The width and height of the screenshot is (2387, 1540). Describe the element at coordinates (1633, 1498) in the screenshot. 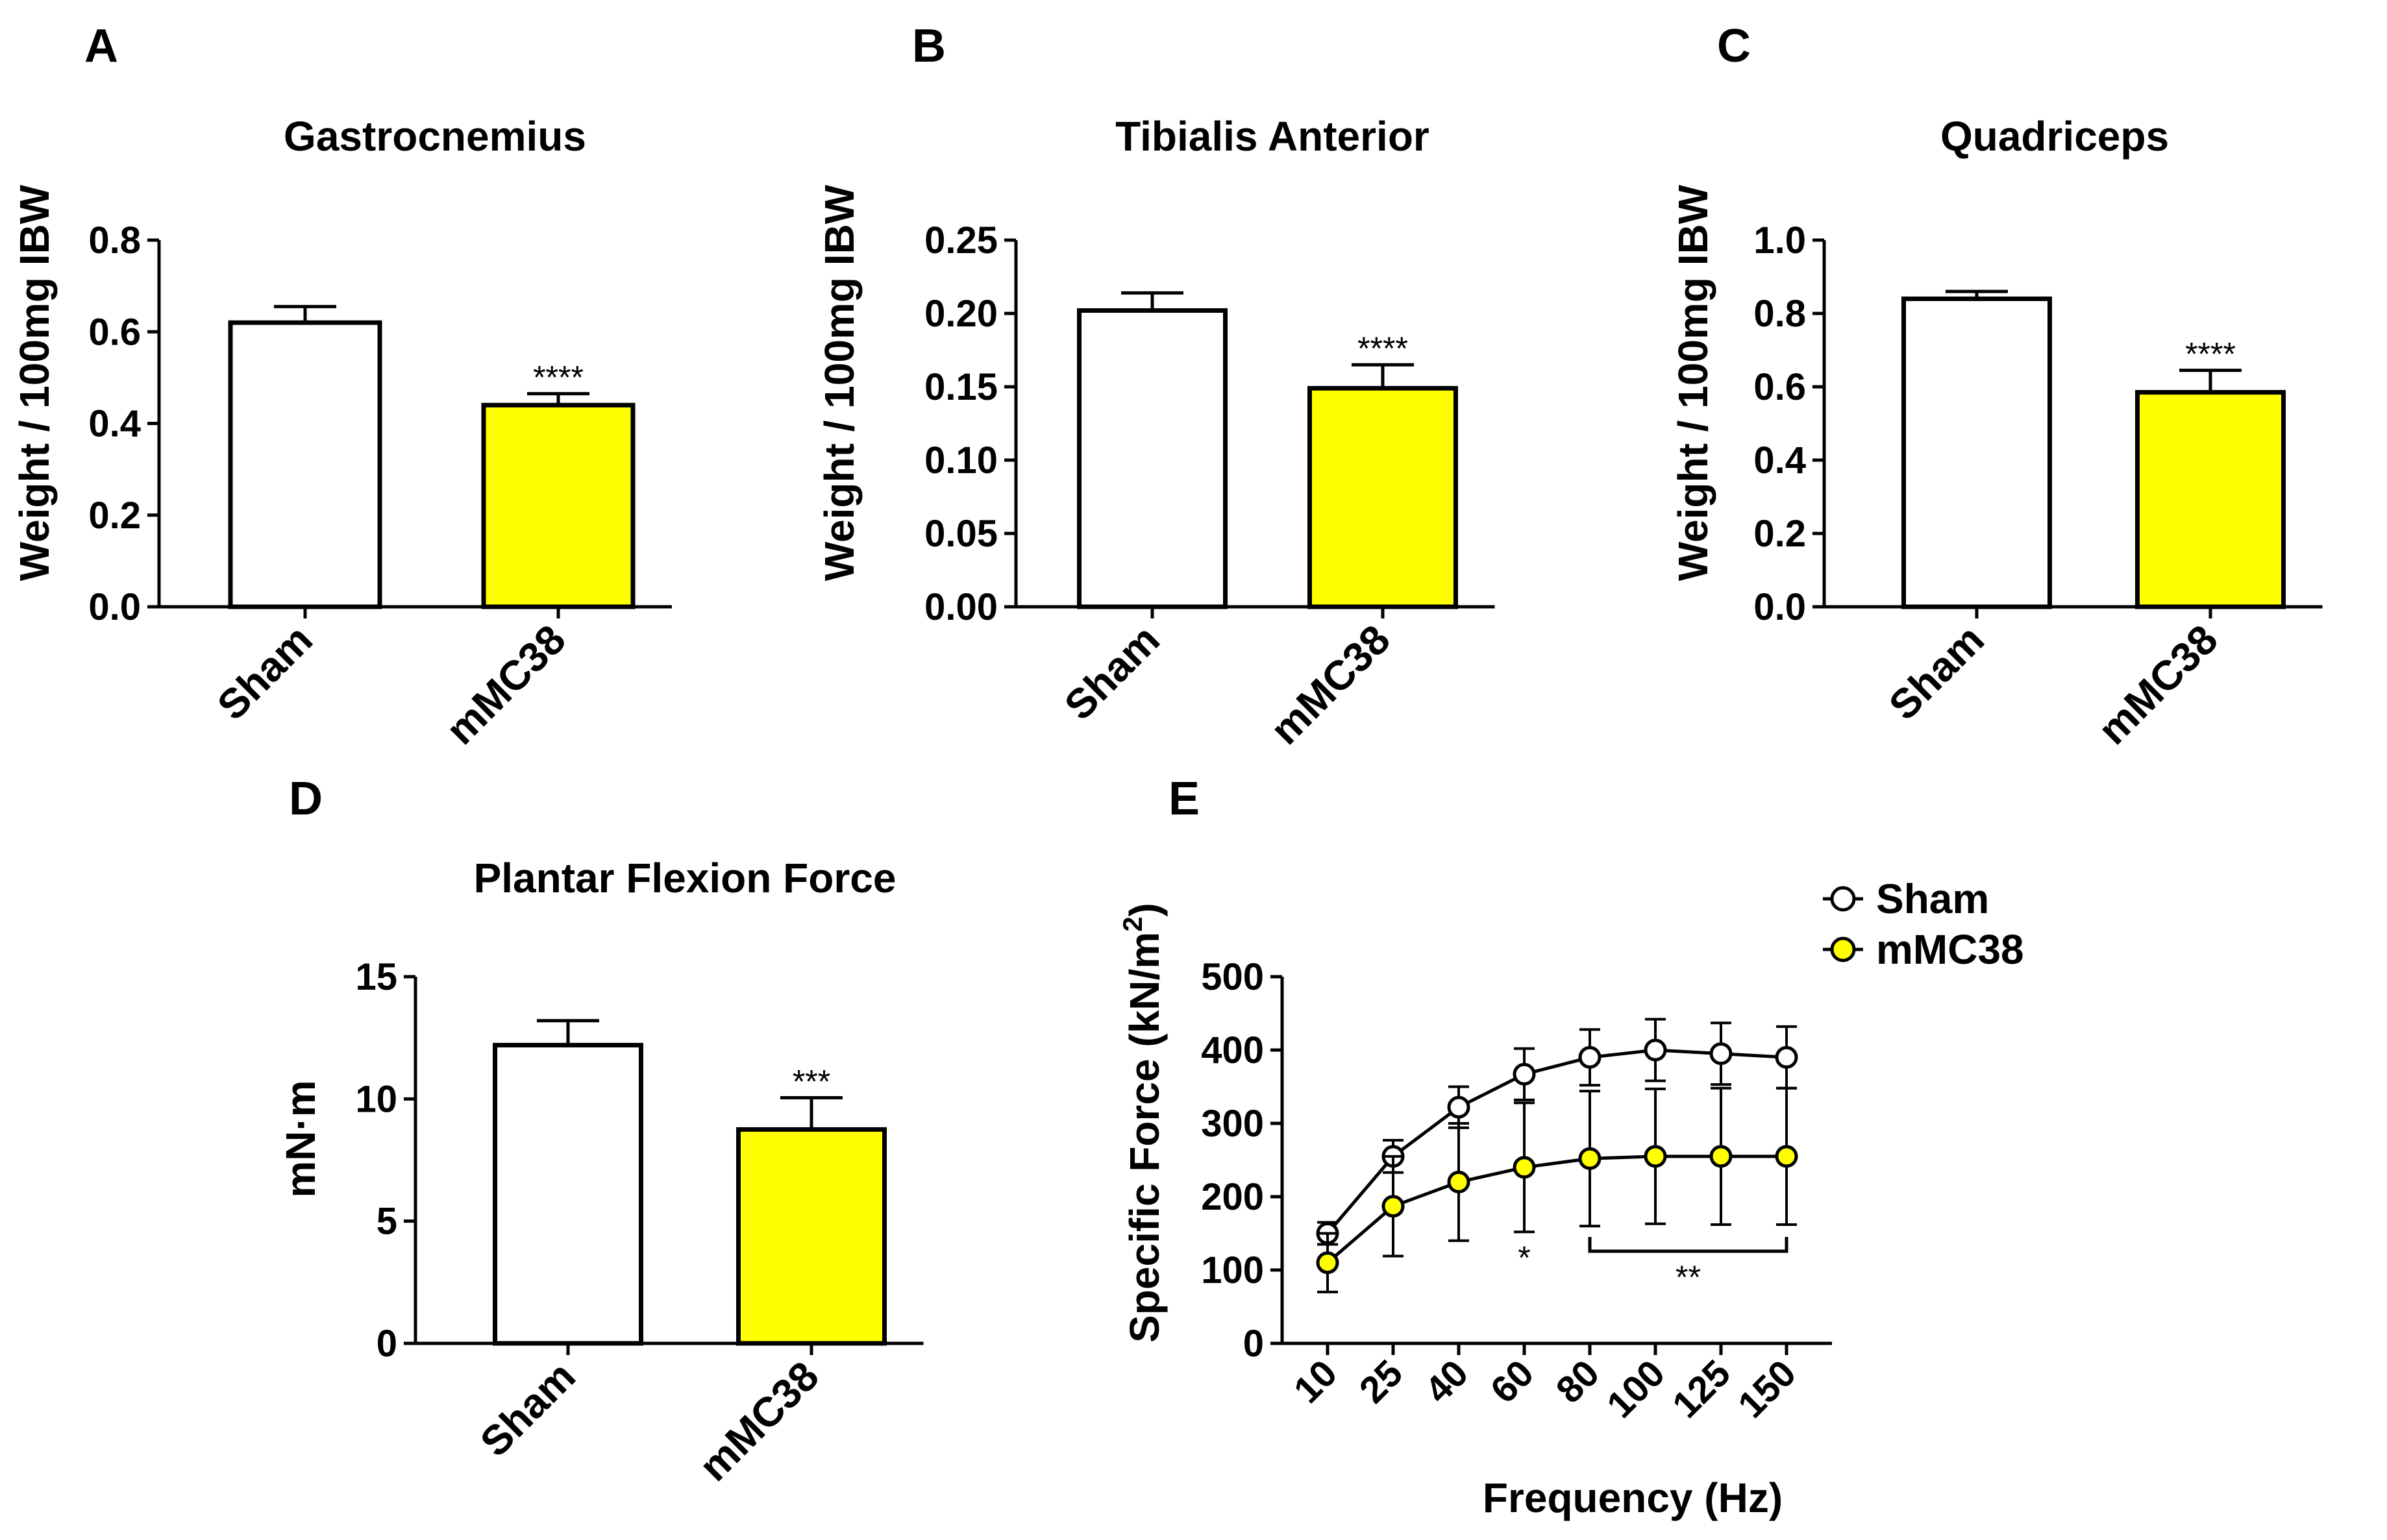

I see `x-axis-title-e: Frequency (Hz)` at that location.